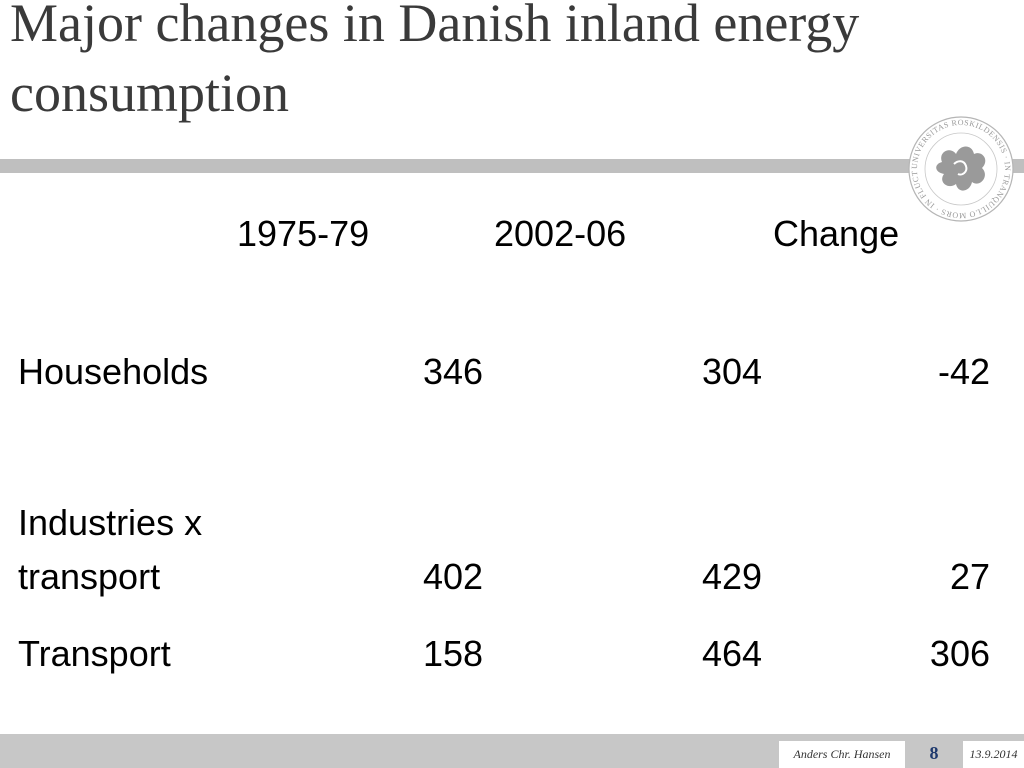 The image size is (1024, 768). Describe the element at coordinates (732, 371) in the screenshot. I see `households-2002-06-value: 304` at that location.